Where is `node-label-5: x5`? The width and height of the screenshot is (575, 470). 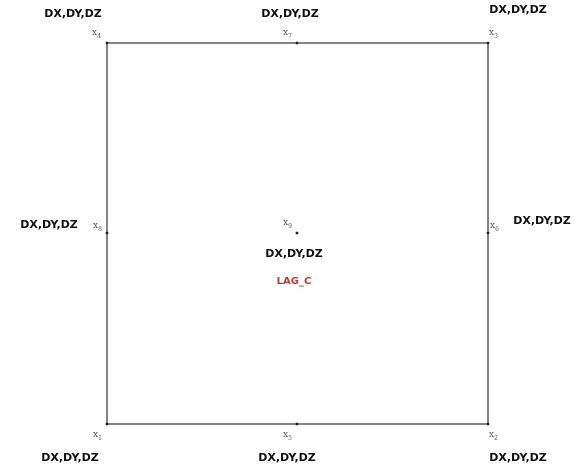
node-label-5: x5 is located at coordinates (287, 436).